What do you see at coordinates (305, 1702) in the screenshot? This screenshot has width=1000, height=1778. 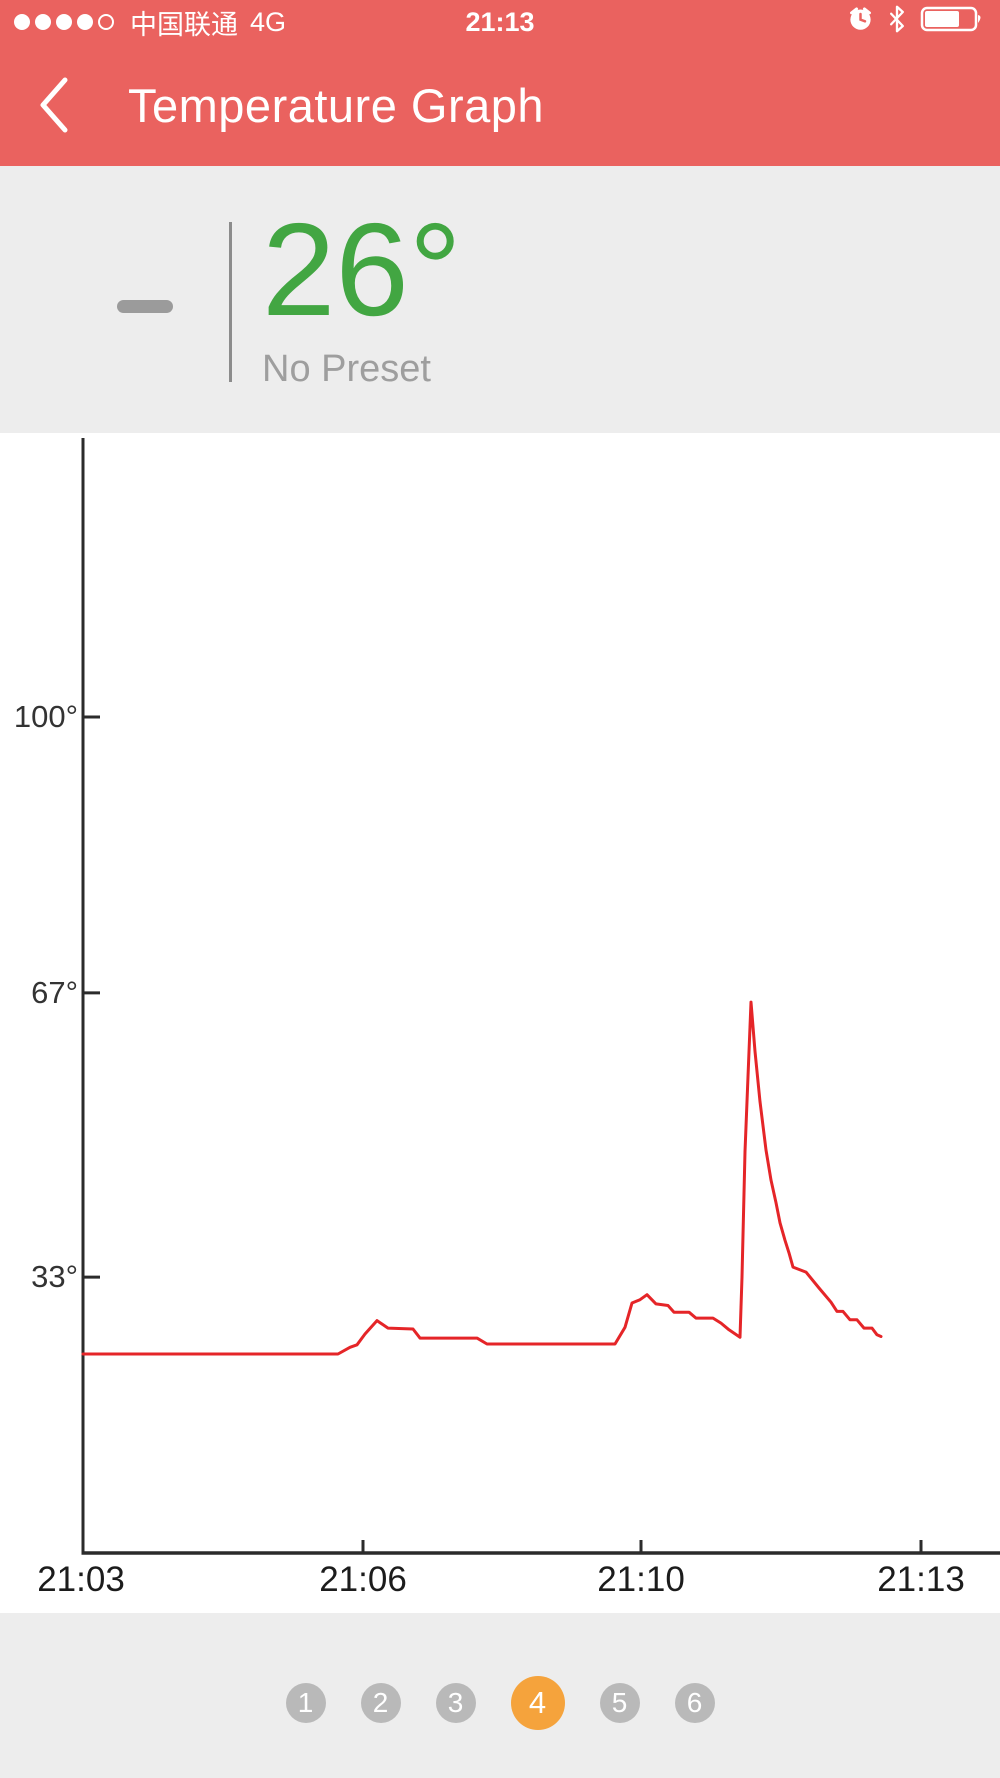 I see `page-dot-1: 1` at bounding box center [305, 1702].